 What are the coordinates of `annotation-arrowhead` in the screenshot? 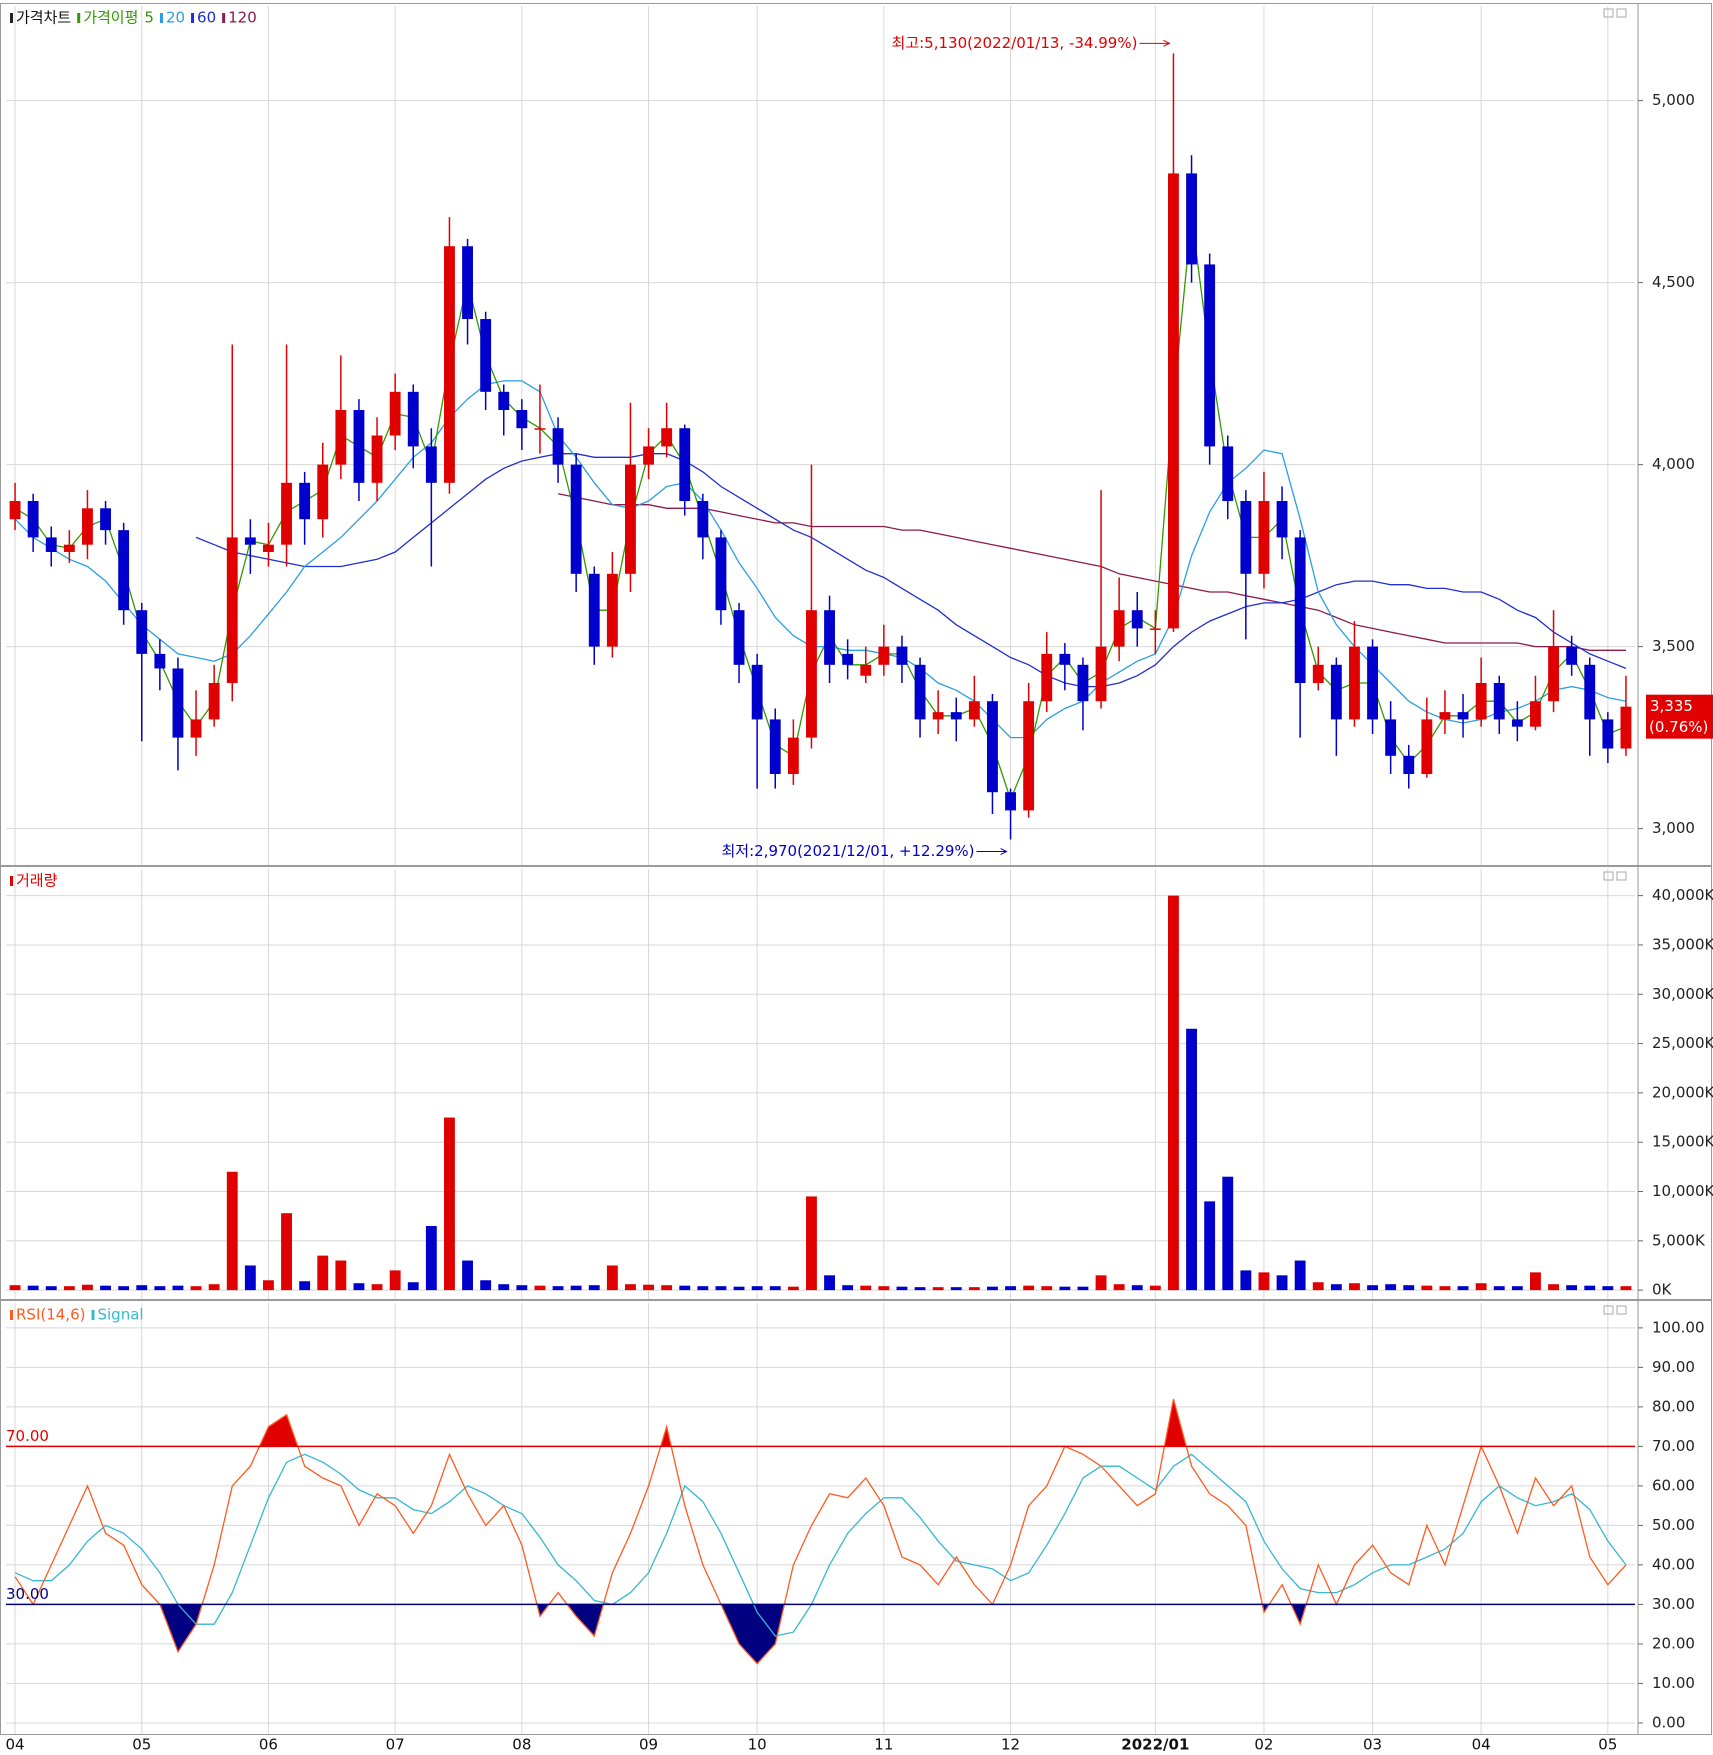 It's located at (1167, 43).